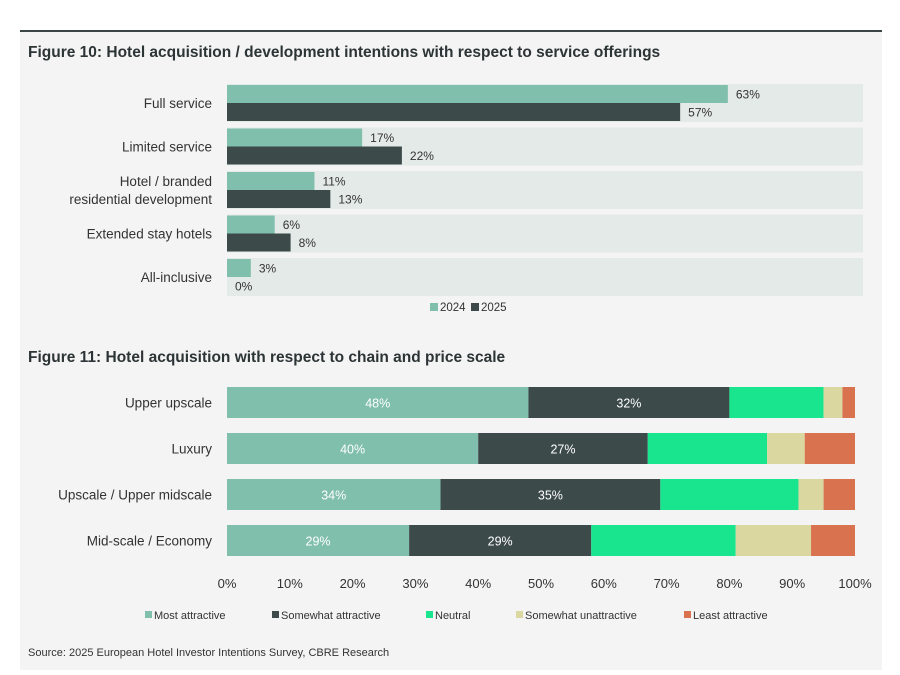 This screenshot has width=900, height=675. What do you see at coordinates (227, 583) in the screenshot?
I see `x-tick-label: 0%` at bounding box center [227, 583].